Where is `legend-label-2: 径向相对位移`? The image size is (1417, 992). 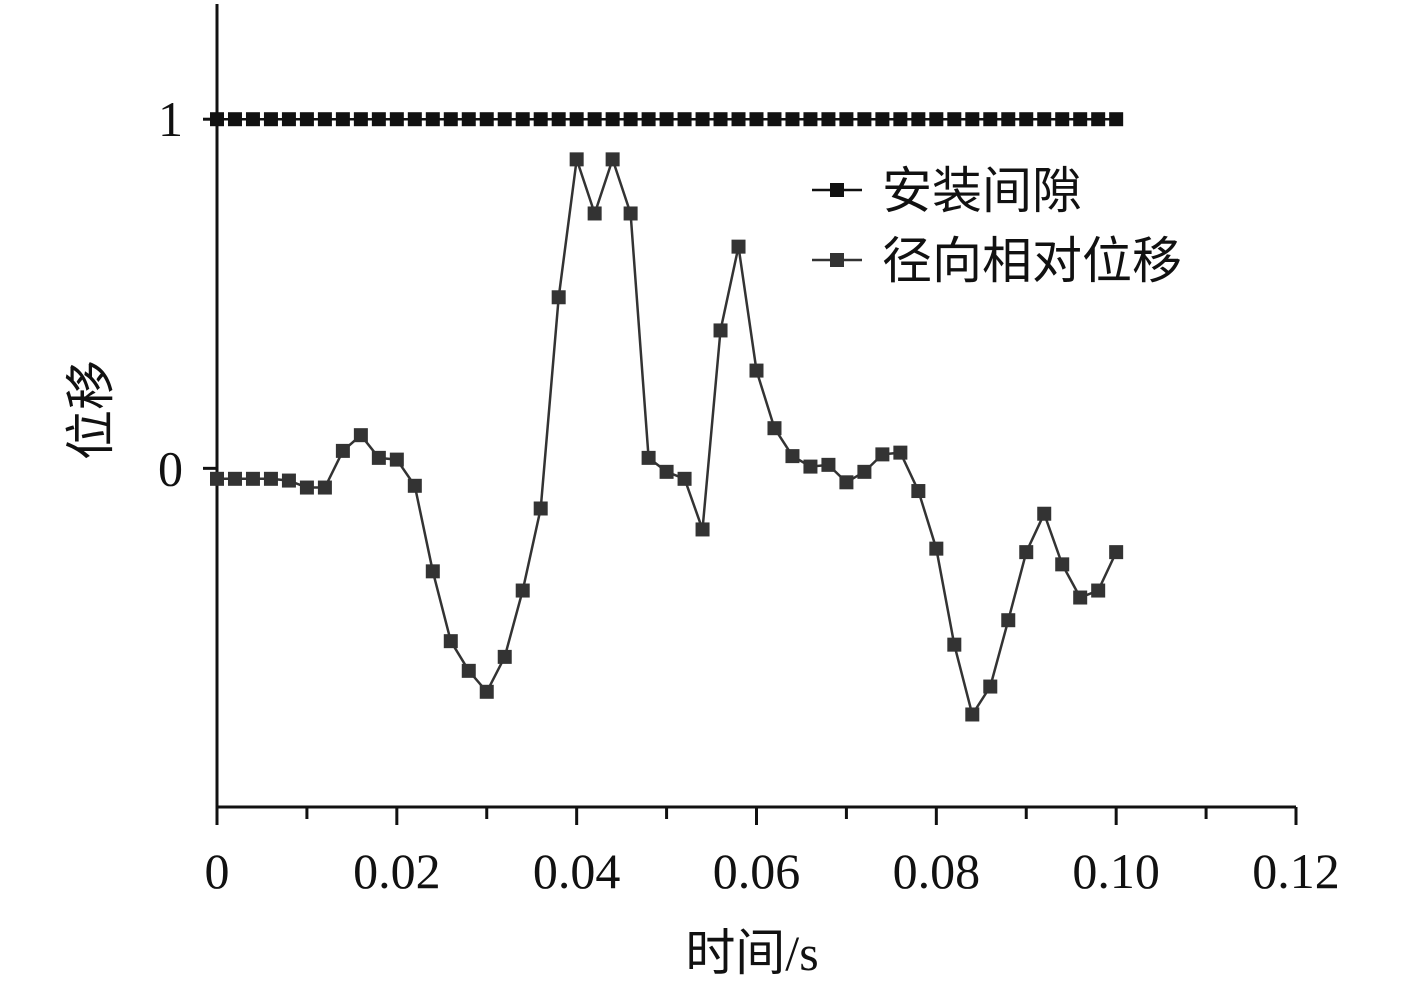 legend-label-2: 径向相对位移 is located at coordinates (1032, 261).